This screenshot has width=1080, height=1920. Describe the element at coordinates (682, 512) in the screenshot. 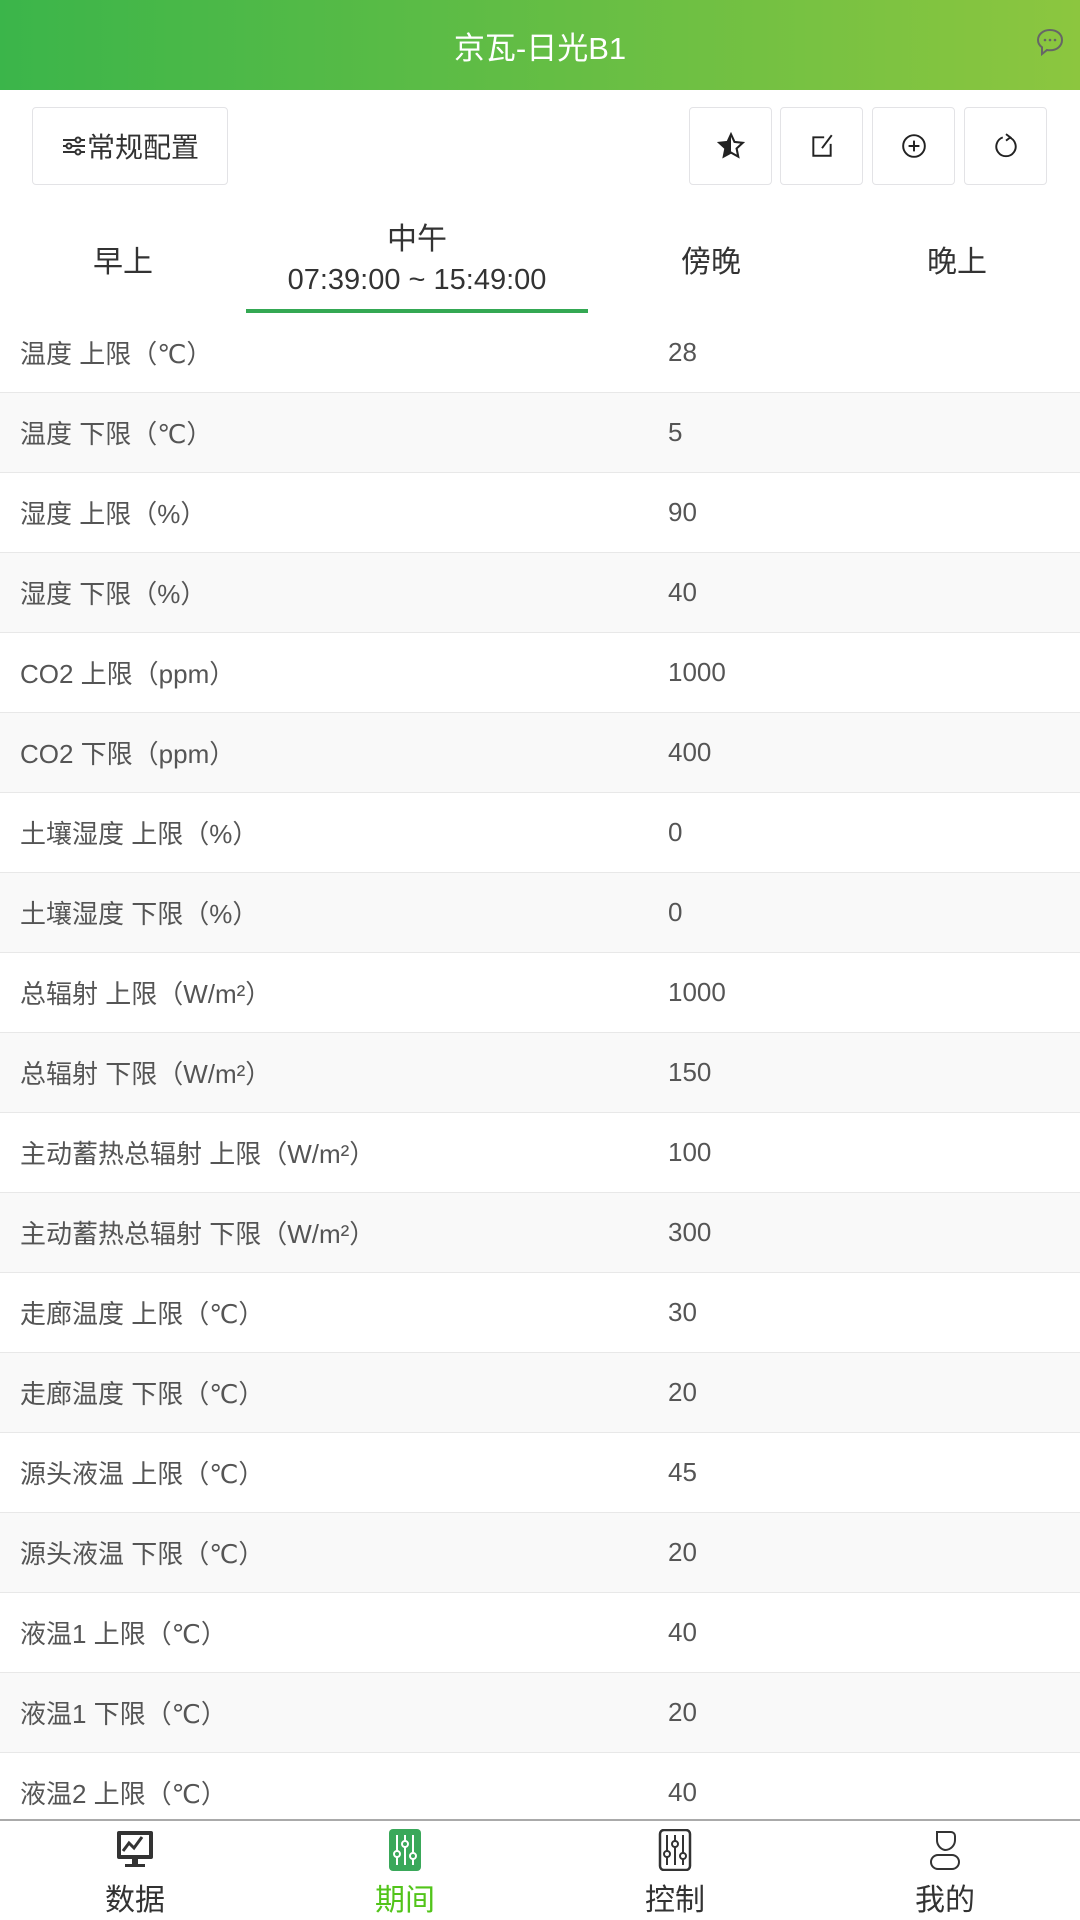

I see `setting-value: 90` at that location.